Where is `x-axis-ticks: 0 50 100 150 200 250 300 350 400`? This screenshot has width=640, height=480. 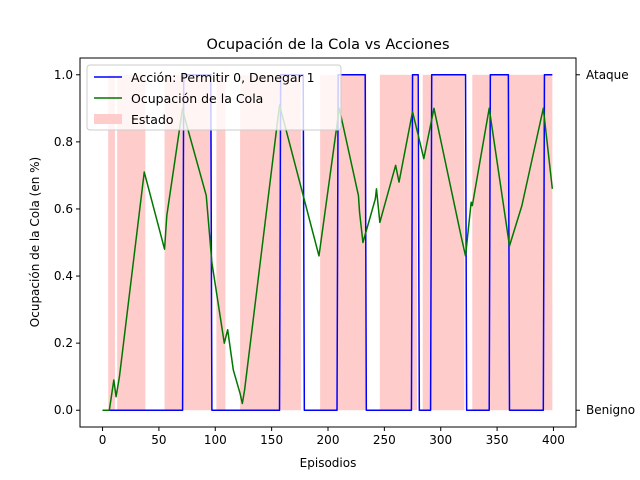 x-axis-ticks: 0 50 100 150 200 250 300 350 400 is located at coordinates (332, 437).